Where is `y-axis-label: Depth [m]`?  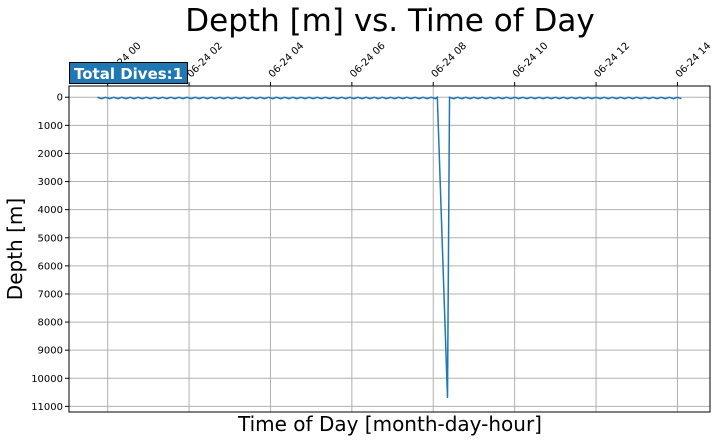
y-axis-label: Depth [m] is located at coordinates (15, 249).